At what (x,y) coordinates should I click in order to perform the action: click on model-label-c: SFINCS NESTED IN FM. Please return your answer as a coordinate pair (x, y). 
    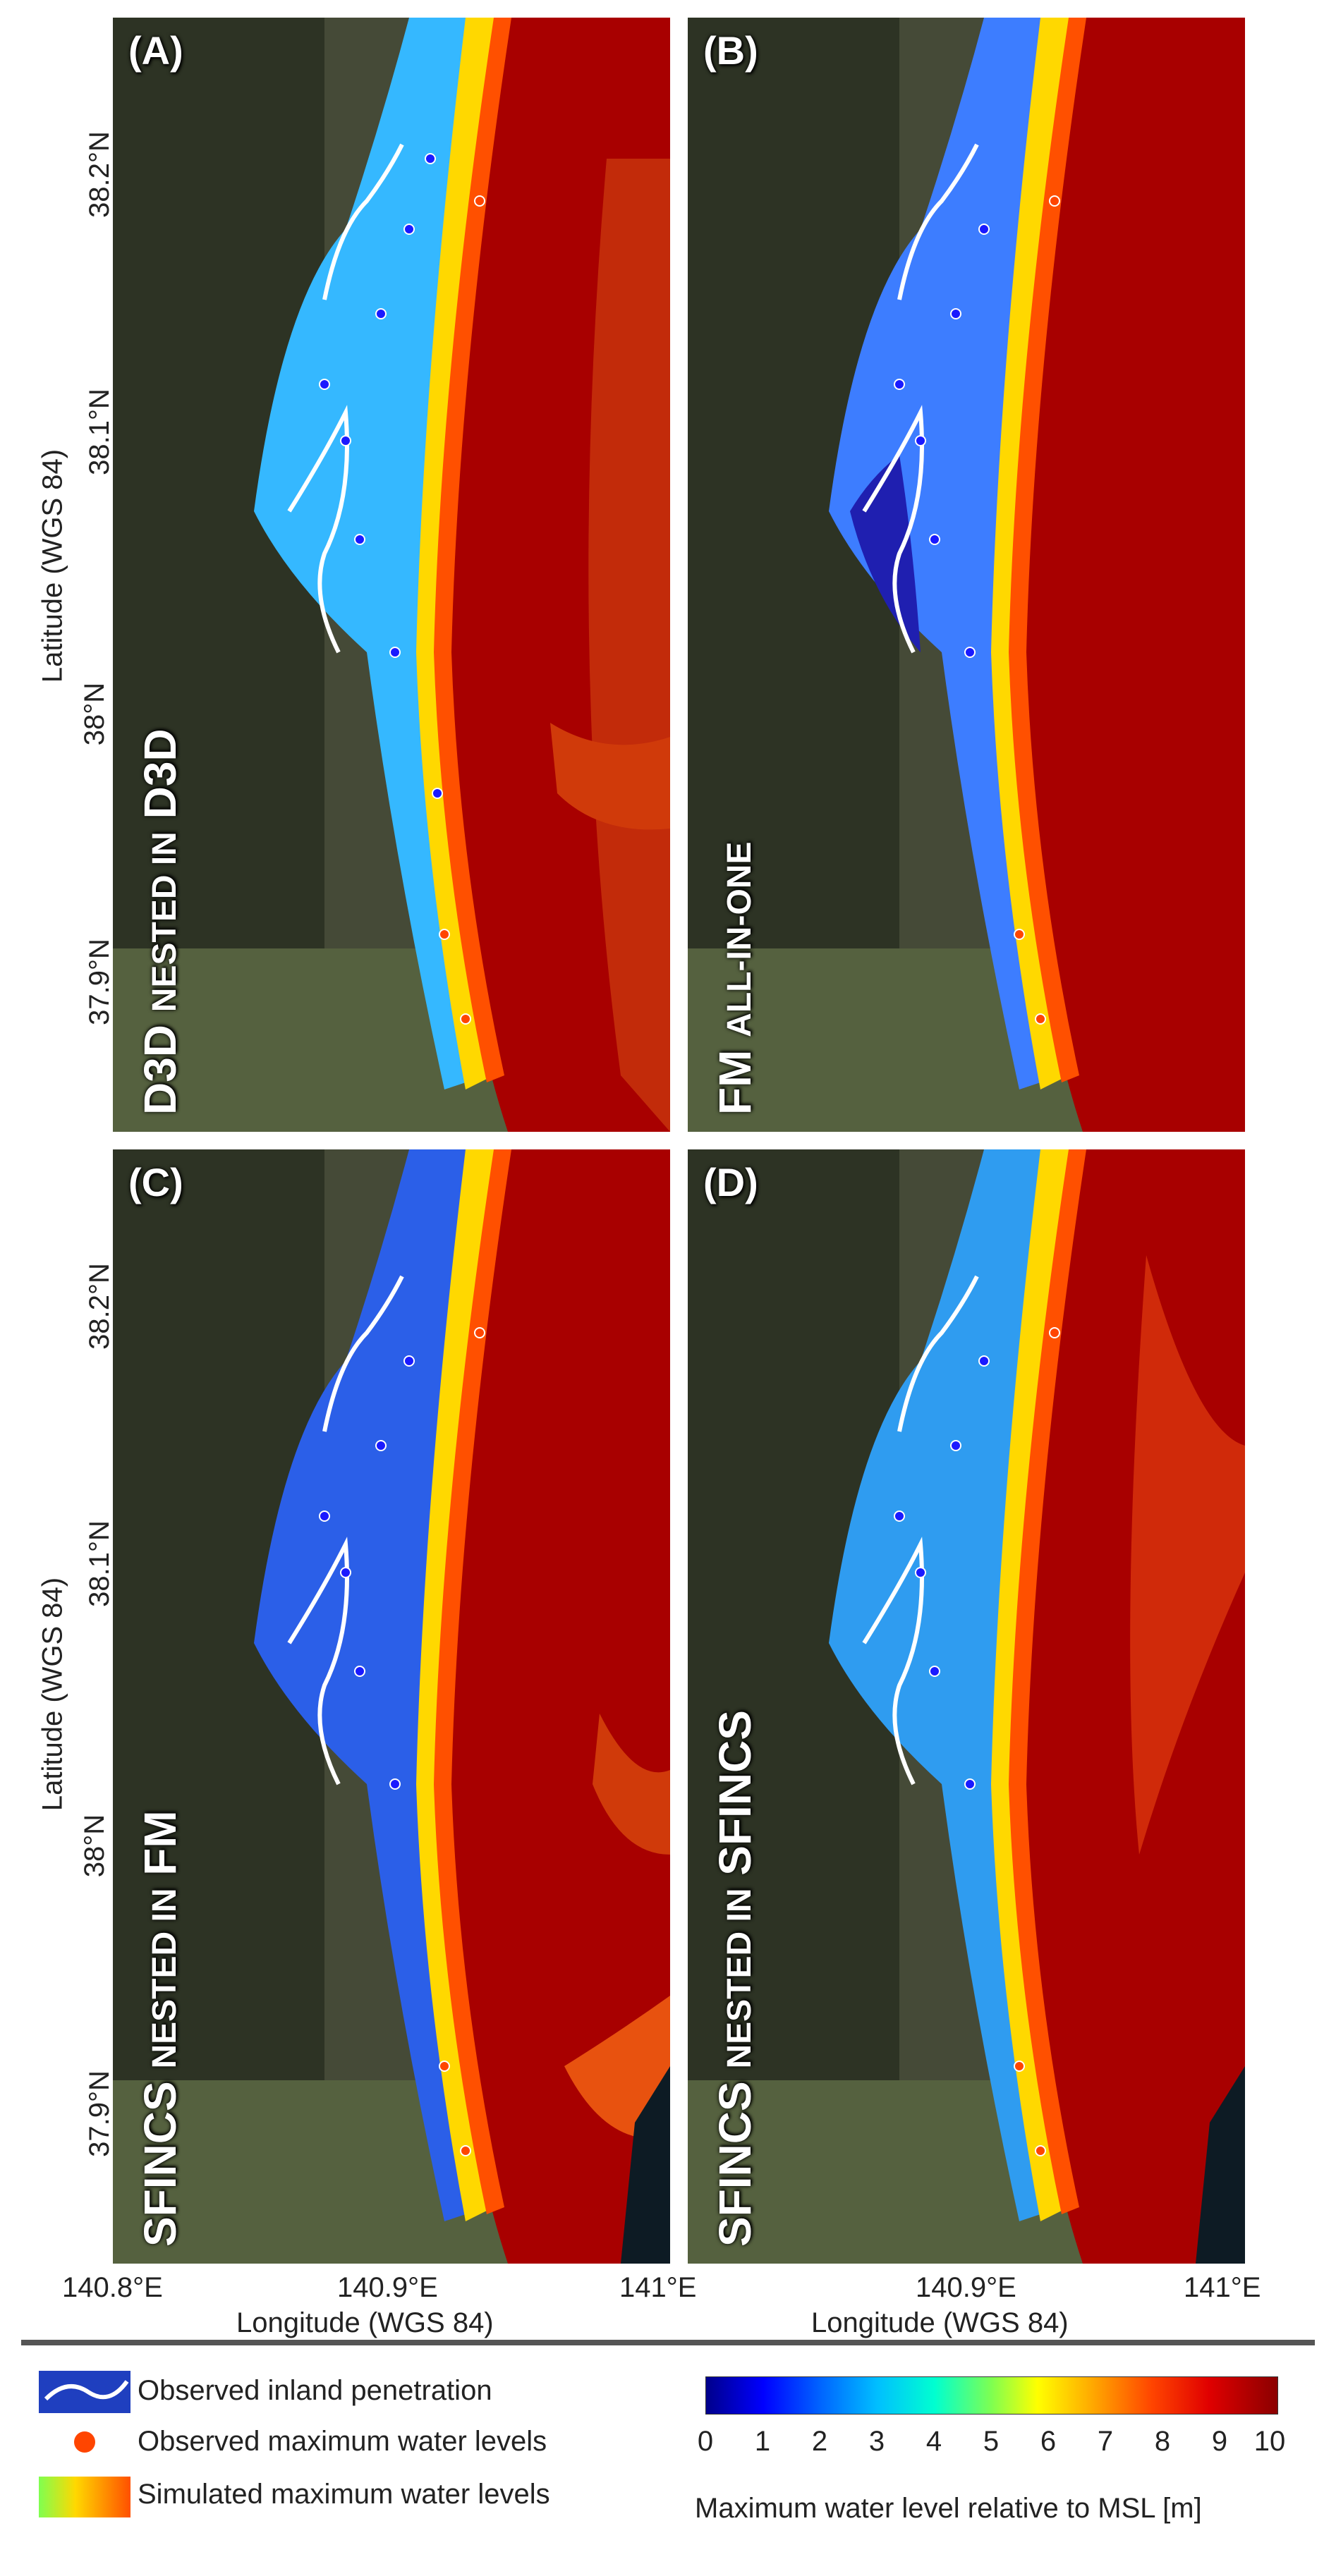
    Looking at the image, I should click on (160, 2029).